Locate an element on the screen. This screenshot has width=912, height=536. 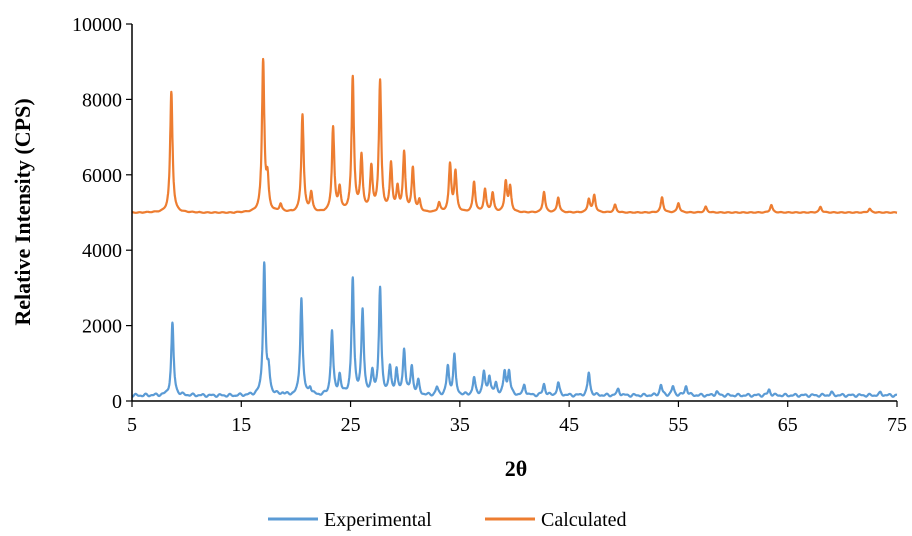
y-tick-label: 2000 is located at coordinates (102, 327).